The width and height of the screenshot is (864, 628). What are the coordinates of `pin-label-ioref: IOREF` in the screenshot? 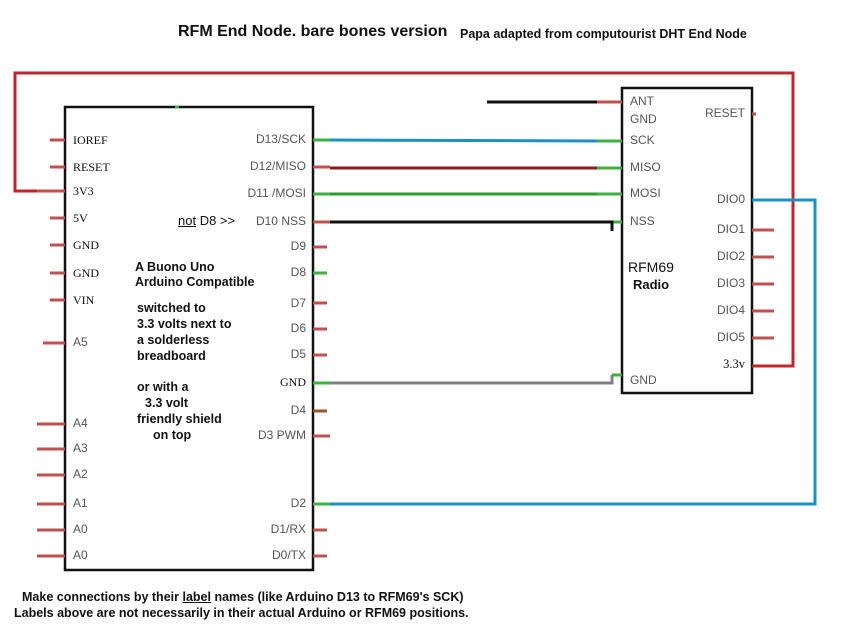 It's located at (90, 140).